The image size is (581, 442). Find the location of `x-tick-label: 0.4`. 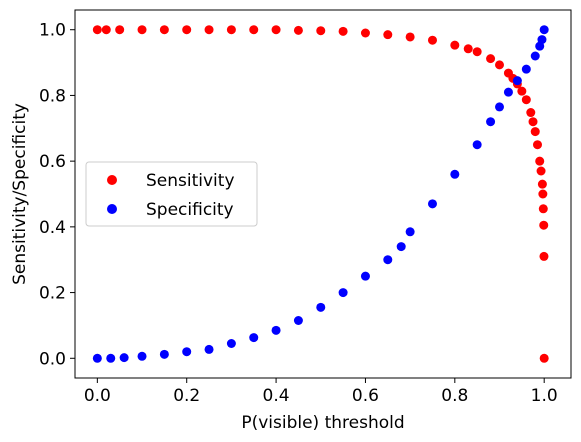

x-tick-label: 0.4 is located at coordinates (276, 396).